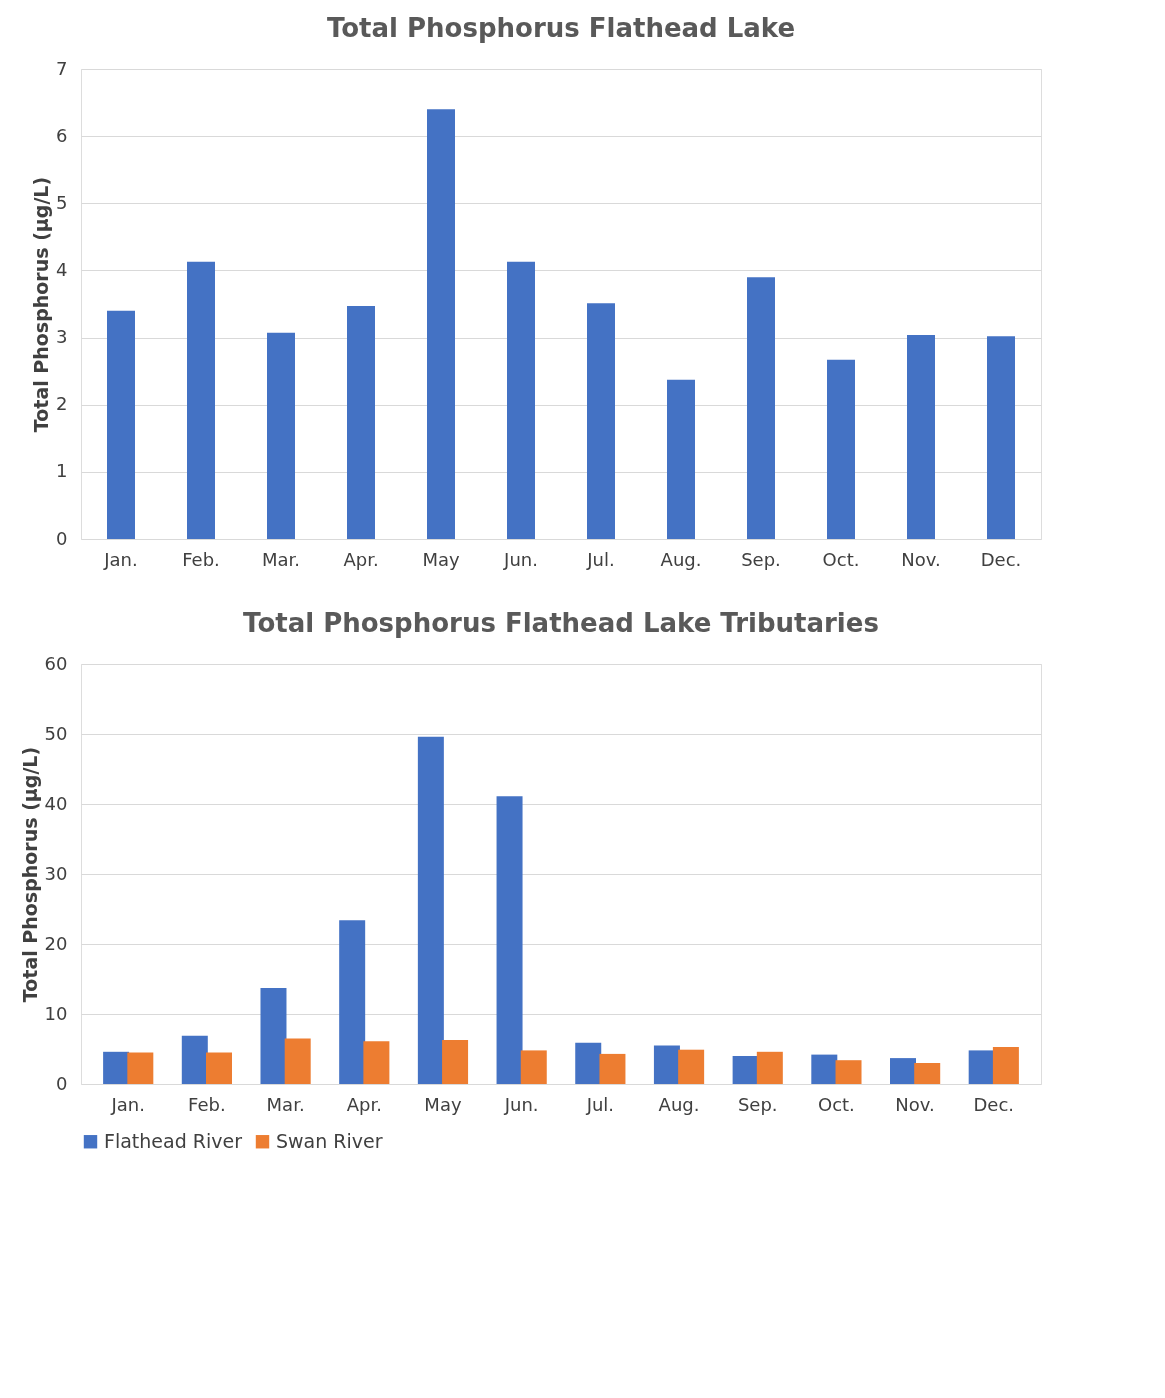  What do you see at coordinates (62, 135) in the screenshot?
I see `y-tick-label: 6` at bounding box center [62, 135].